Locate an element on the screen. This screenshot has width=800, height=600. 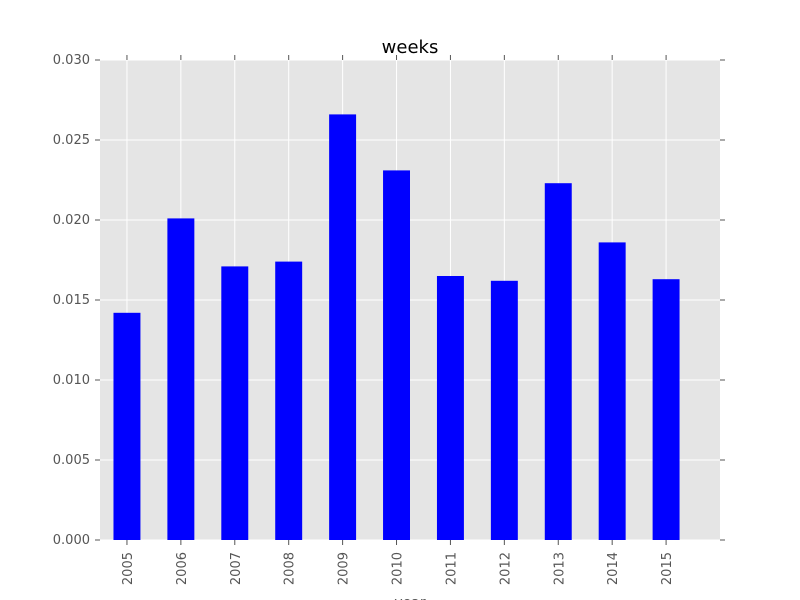
bar-2014 is located at coordinates (612, 391).